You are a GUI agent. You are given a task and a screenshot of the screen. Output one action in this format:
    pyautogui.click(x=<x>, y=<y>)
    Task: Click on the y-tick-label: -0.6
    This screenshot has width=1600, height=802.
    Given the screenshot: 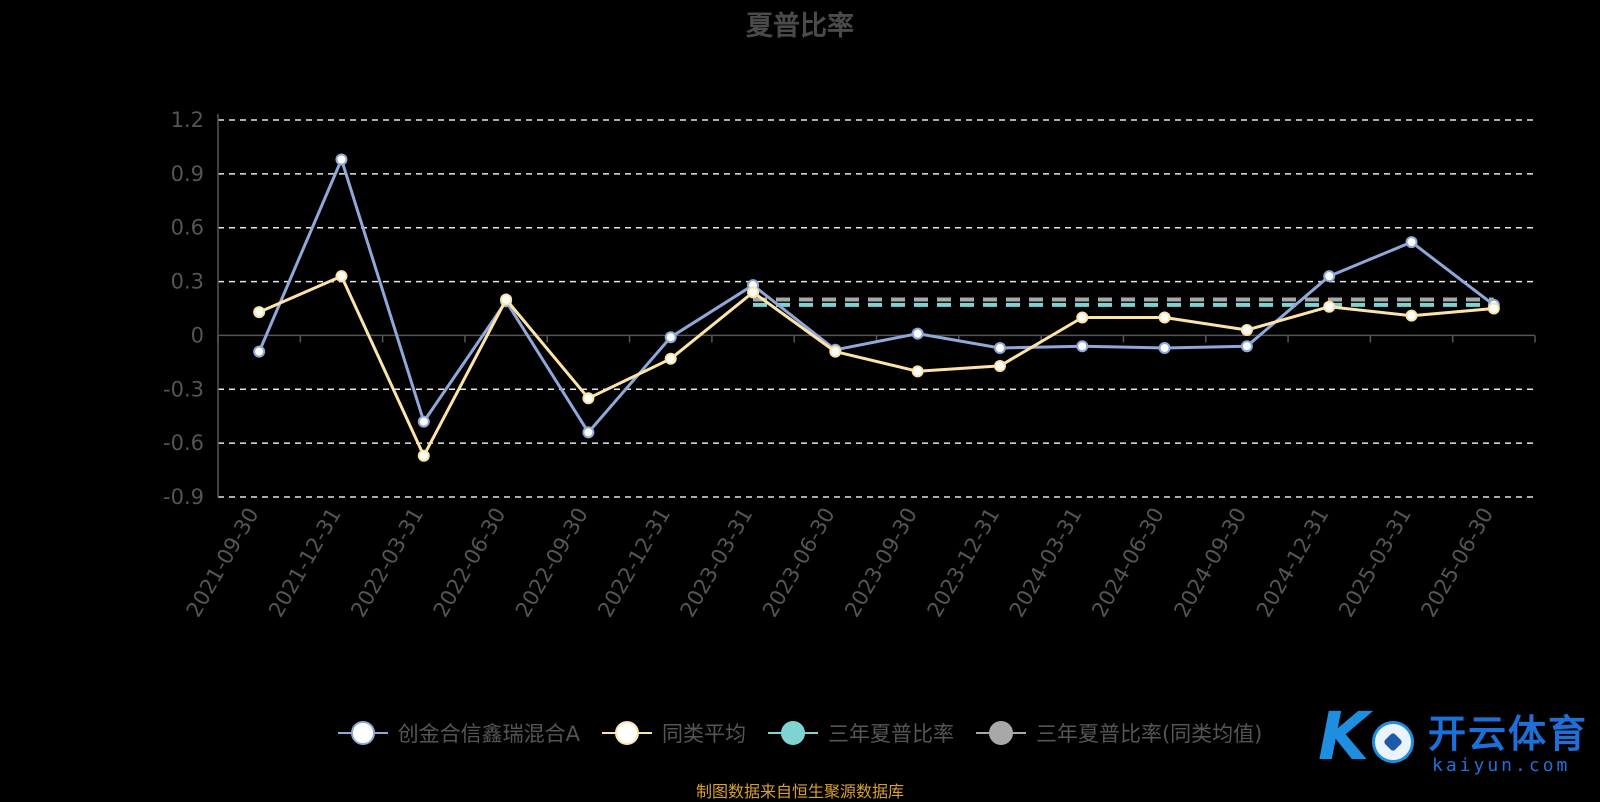 What is the action you would take?
    pyautogui.click(x=183, y=443)
    